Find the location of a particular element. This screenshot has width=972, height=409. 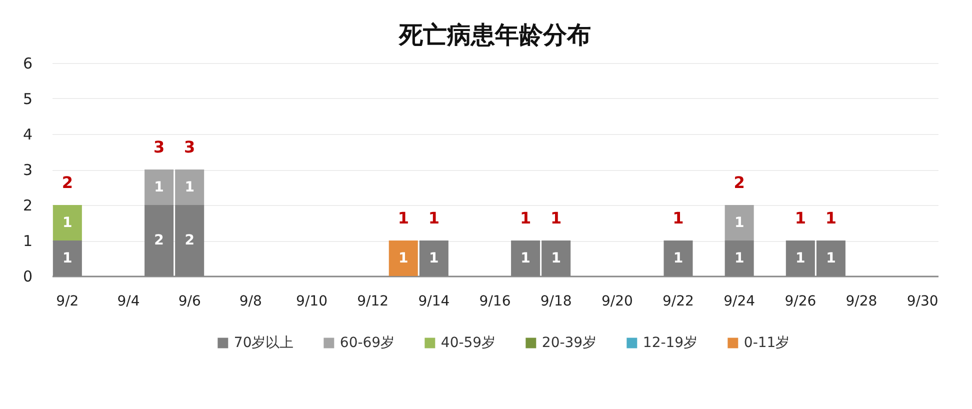

x-tick-label: 9/2 is located at coordinates (67, 302).